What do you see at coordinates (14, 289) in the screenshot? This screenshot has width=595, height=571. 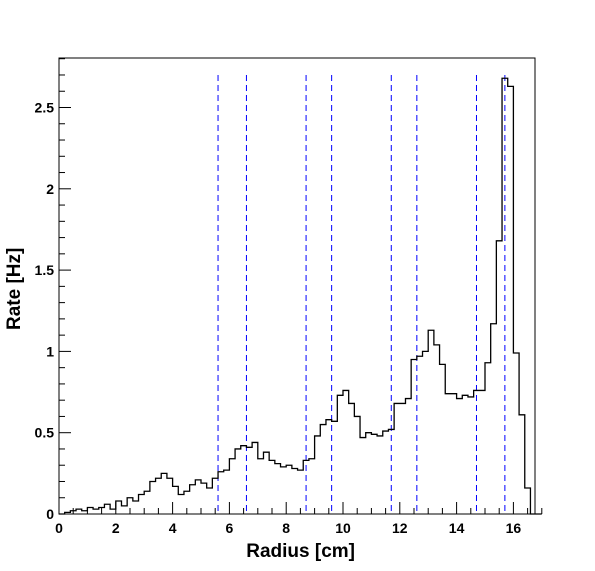 I see `y-axis-title: Rate [Hz]` at bounding box center [14, 289].